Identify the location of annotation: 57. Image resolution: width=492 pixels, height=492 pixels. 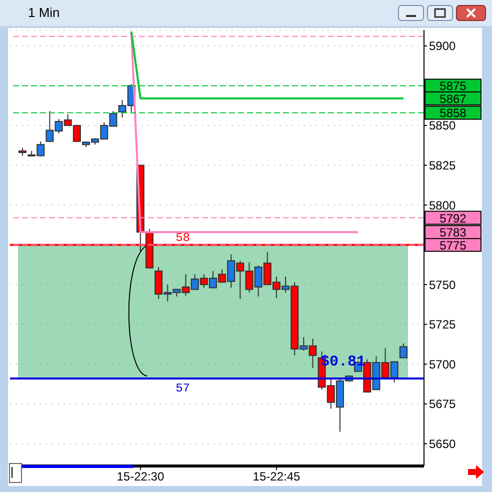
(183, 388).